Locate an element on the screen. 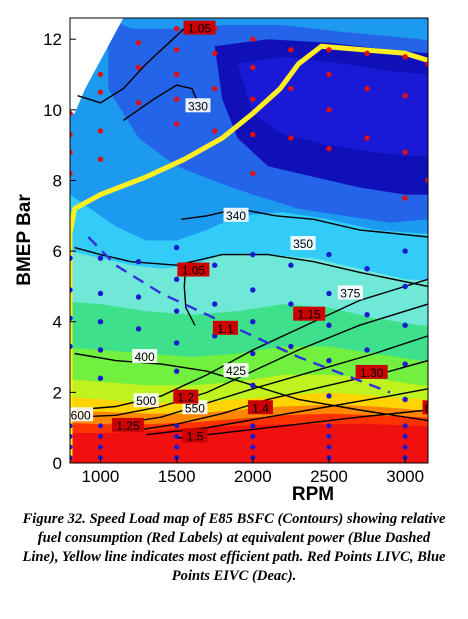  y-tick-label: 4 is located at coordinates (57, 322).